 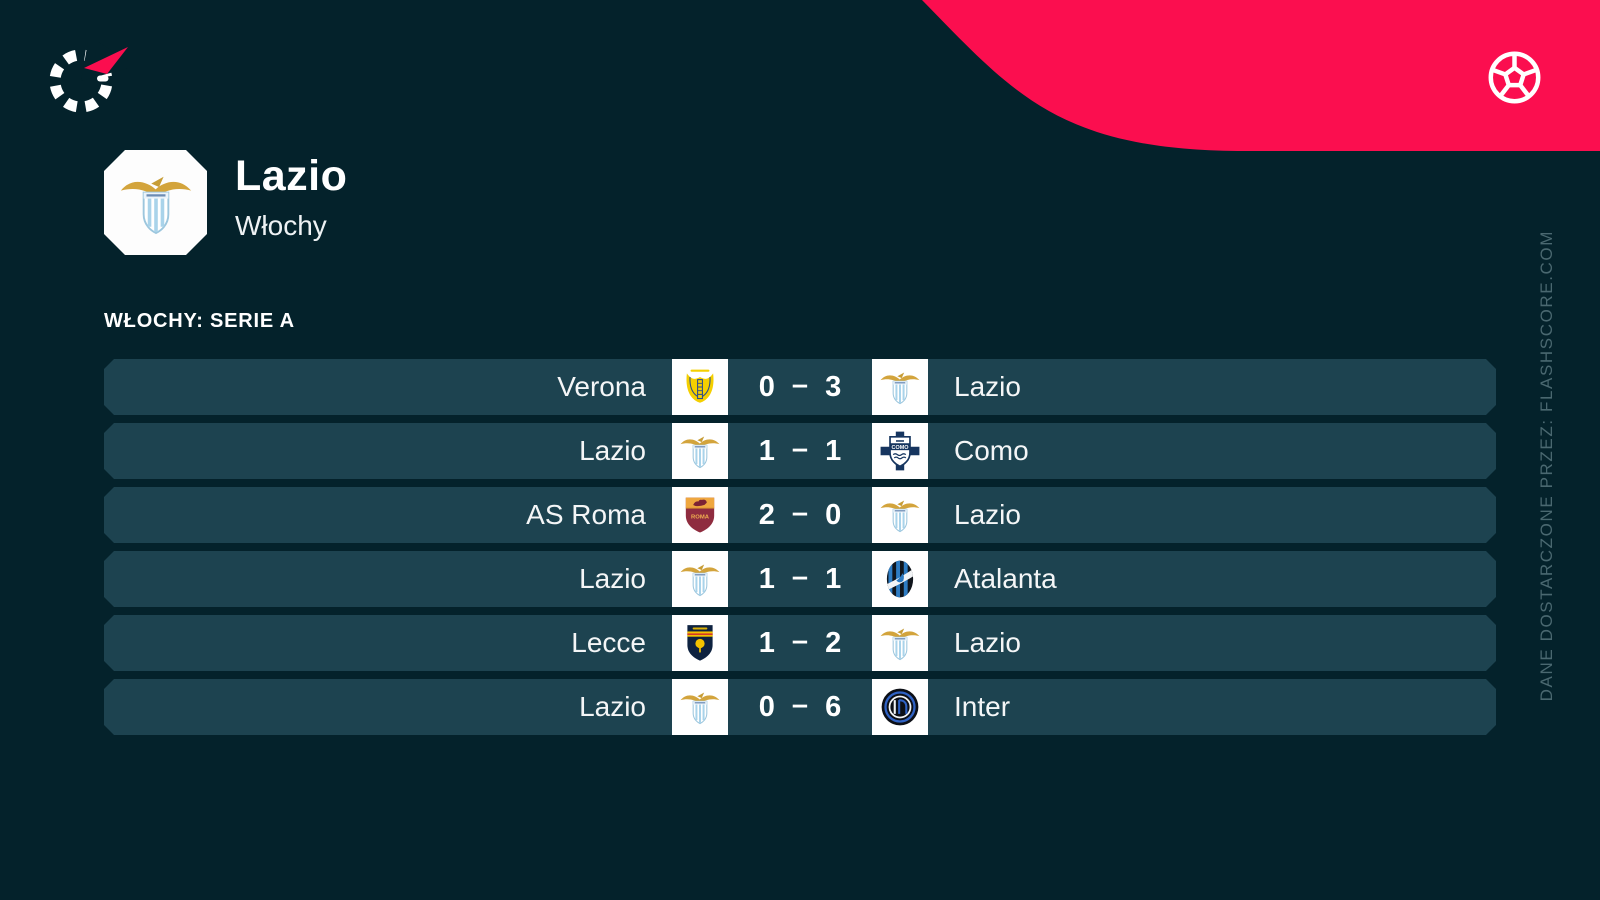 I want to click on flashscore-logo-icon, so click(x=86, y=80).